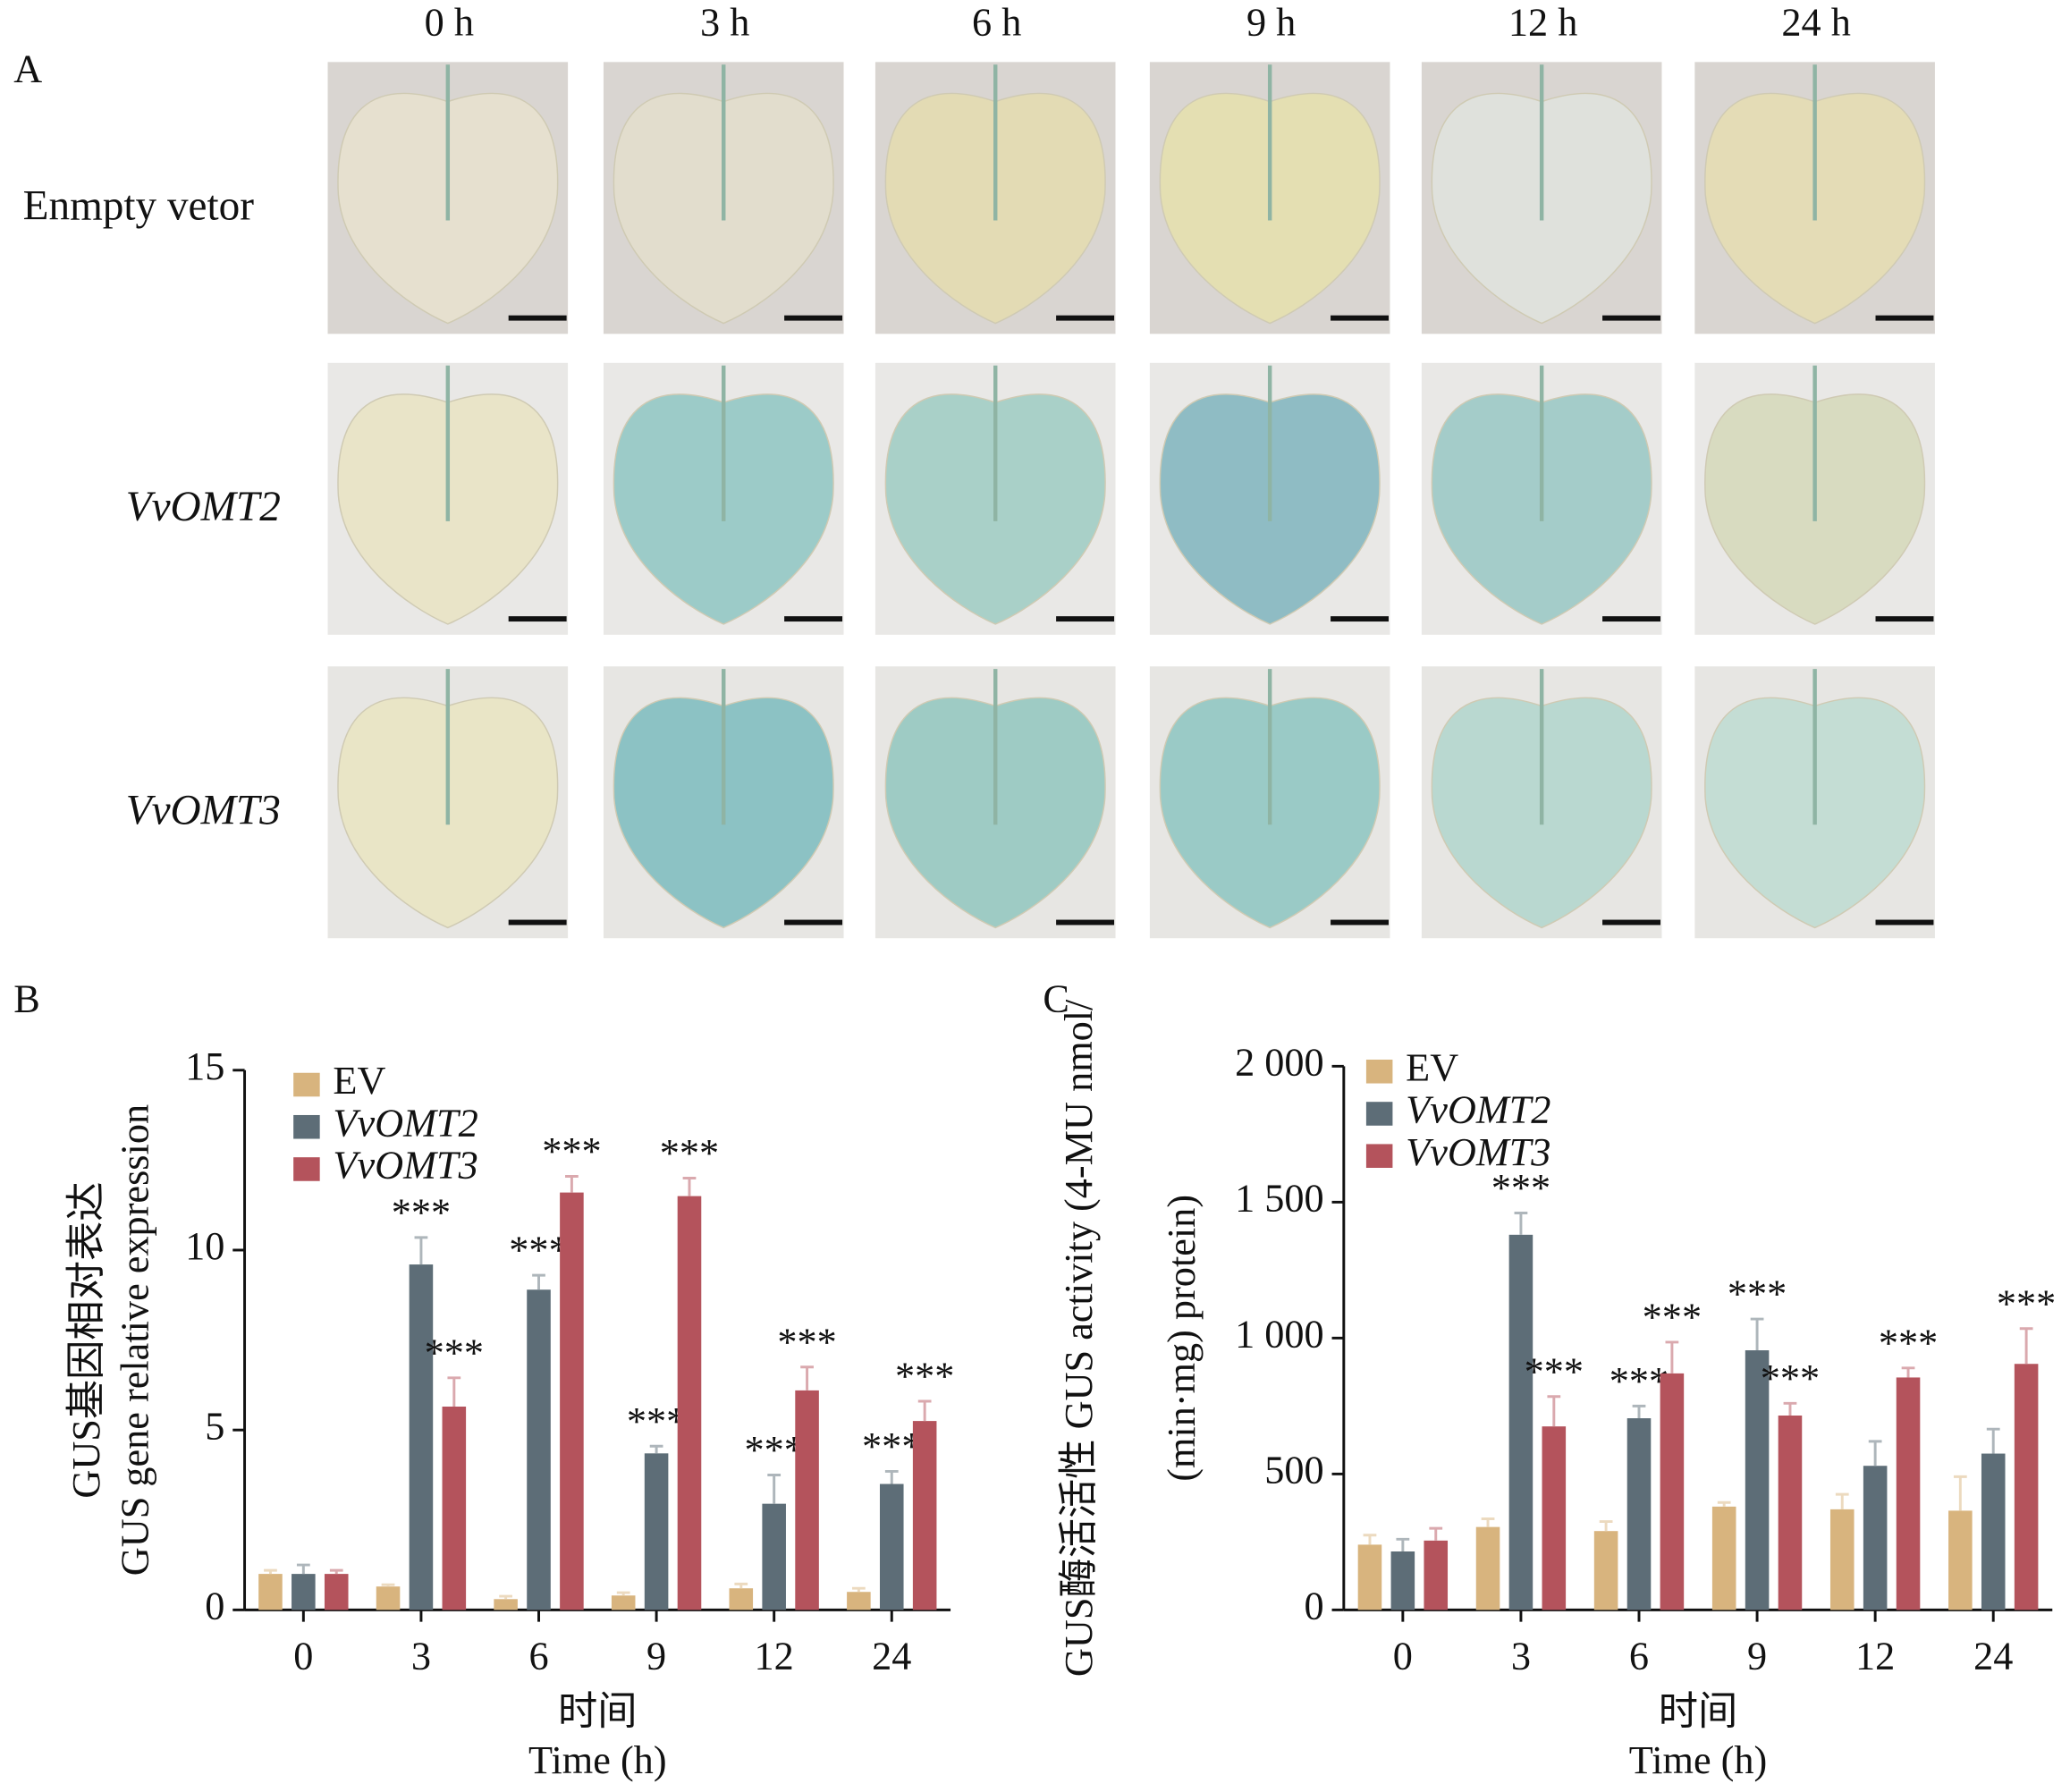 This screenshot has height=1792, width=2070. Describe the element at coordinates (1056, 999) in the screenshot. I see `panel-label: C` at that location.